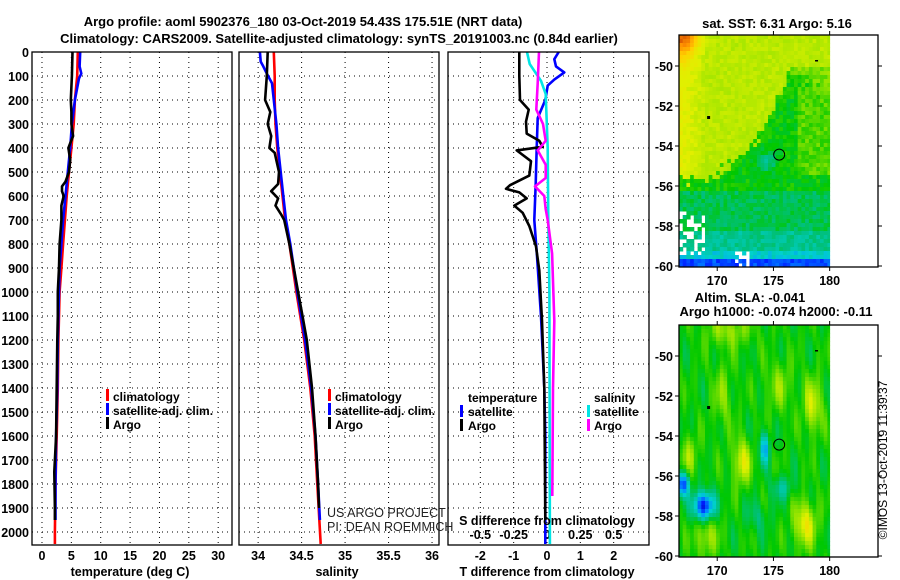 This screenshot has height=580, width=900. What do you see at coordinates (547, 556) in the screenshot?
I see `x-tick-label: 0` at bounding box center [547, 556].